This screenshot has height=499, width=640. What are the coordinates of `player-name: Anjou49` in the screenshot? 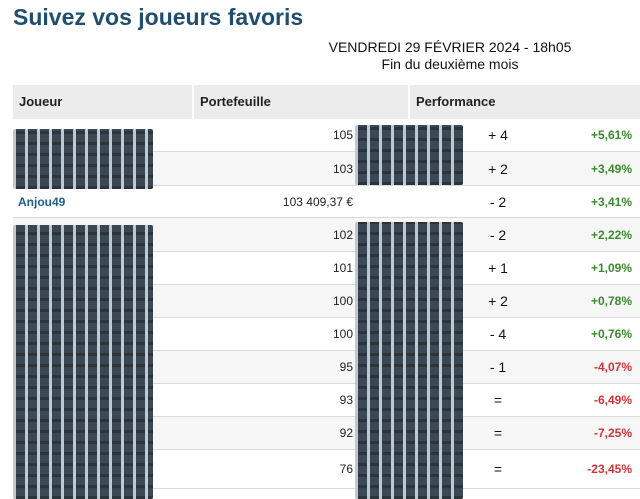 It's located at (42, 201).